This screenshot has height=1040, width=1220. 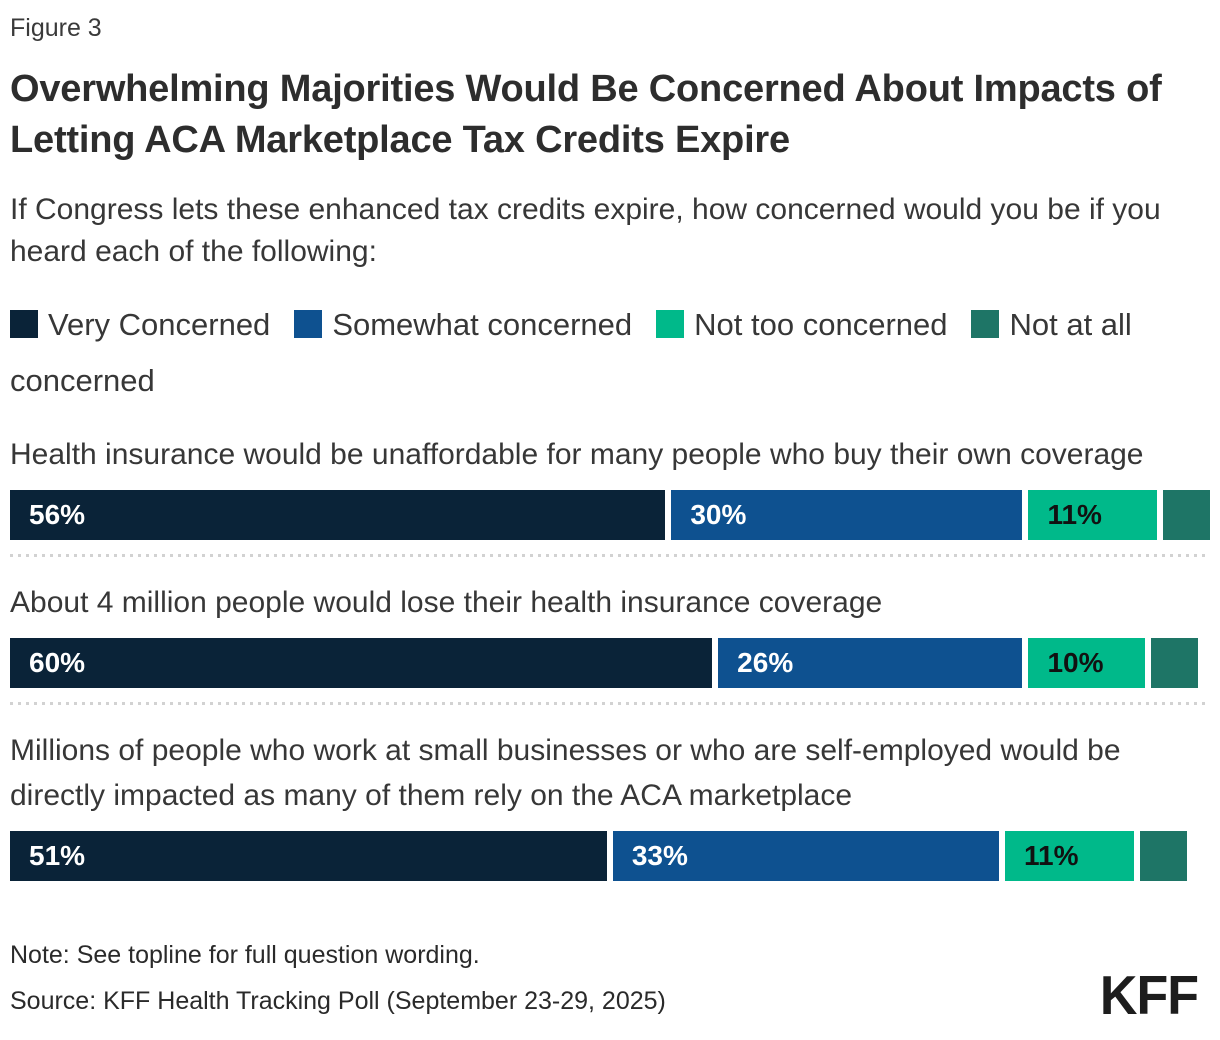 What do you see at coordinates (765, 663) in the screenshot?
I see `bar-value-label: 26%` at bounding box center [765, 663].